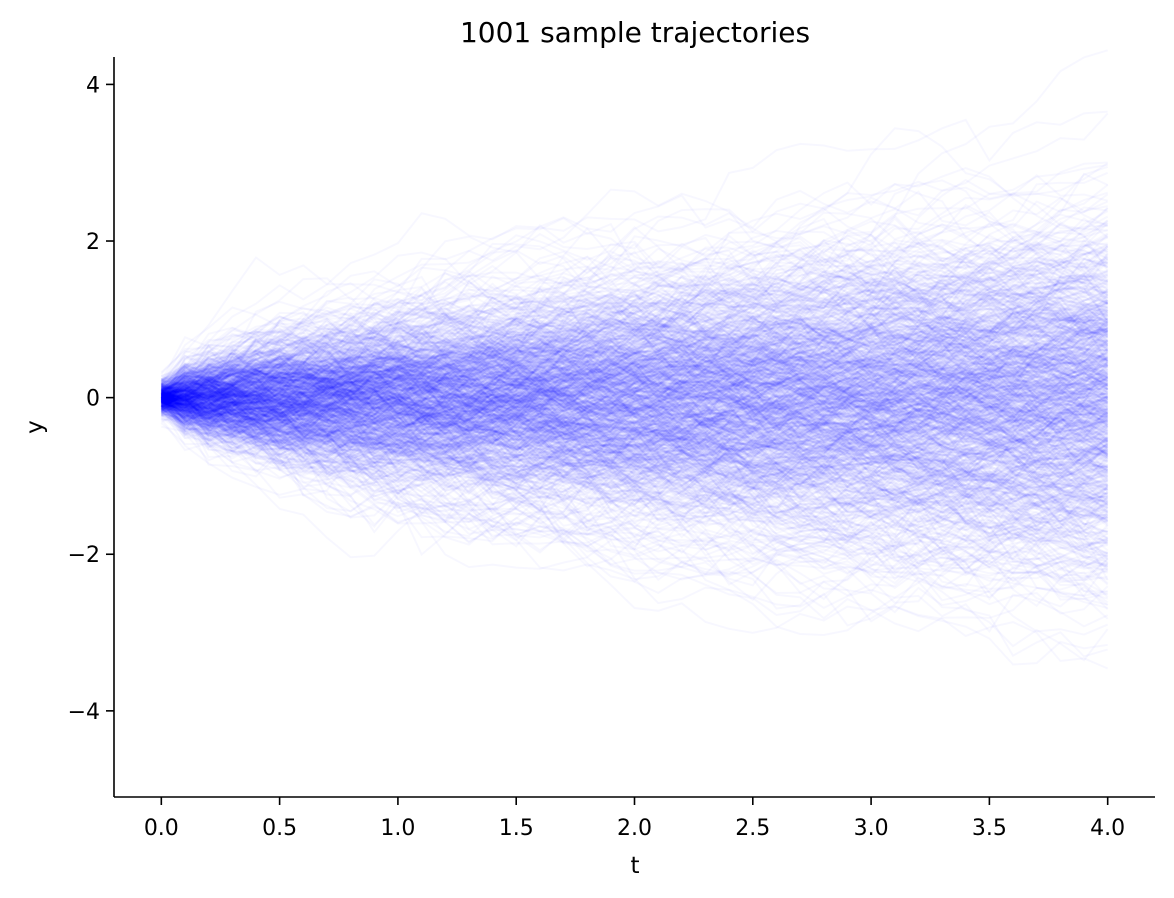 The image size is (1174, 898). Describe the element at coordinates (397, 828) in the screenshot. I see `x-tick-label: 1.0` at that location.